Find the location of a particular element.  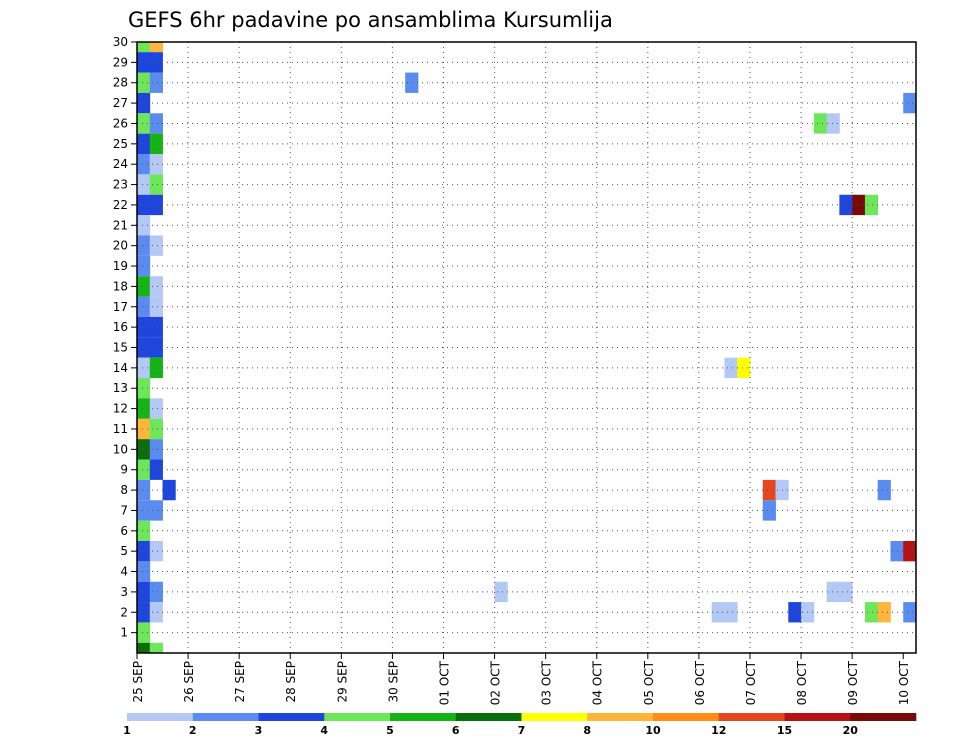

y-tick-label: 9 is located at coordinates (124, 470).